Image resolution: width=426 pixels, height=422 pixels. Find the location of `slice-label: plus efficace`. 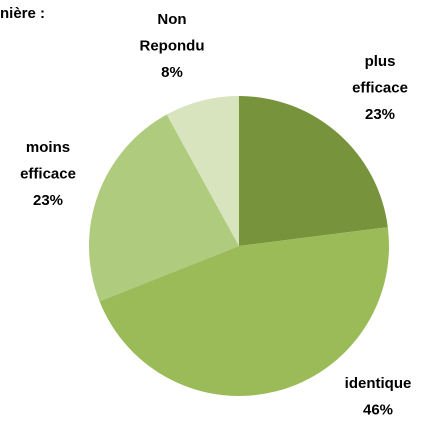

slice-label: plus efficace is located at coordinates (380, 75).